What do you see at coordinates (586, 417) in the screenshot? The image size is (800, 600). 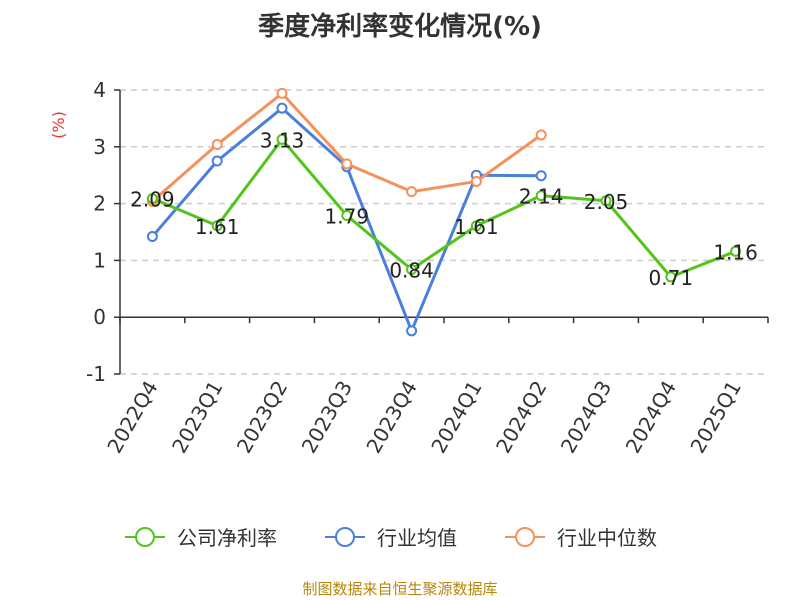 I see `x-tick-label: 2024Q3` at bounding box center [586, 417].